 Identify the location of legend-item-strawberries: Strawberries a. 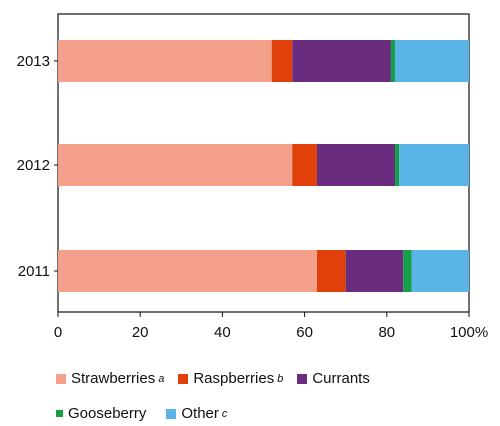
(110, 378).